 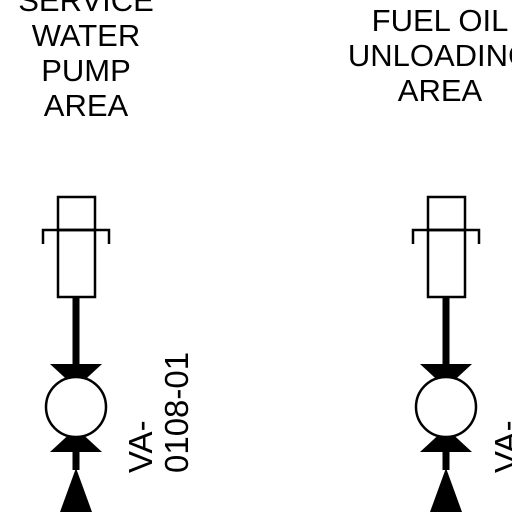 What do you see at coordinates (176, 412) in the screenshot?
I see `valve-tag-line: 0108-01` at bounding box center [176, 412].